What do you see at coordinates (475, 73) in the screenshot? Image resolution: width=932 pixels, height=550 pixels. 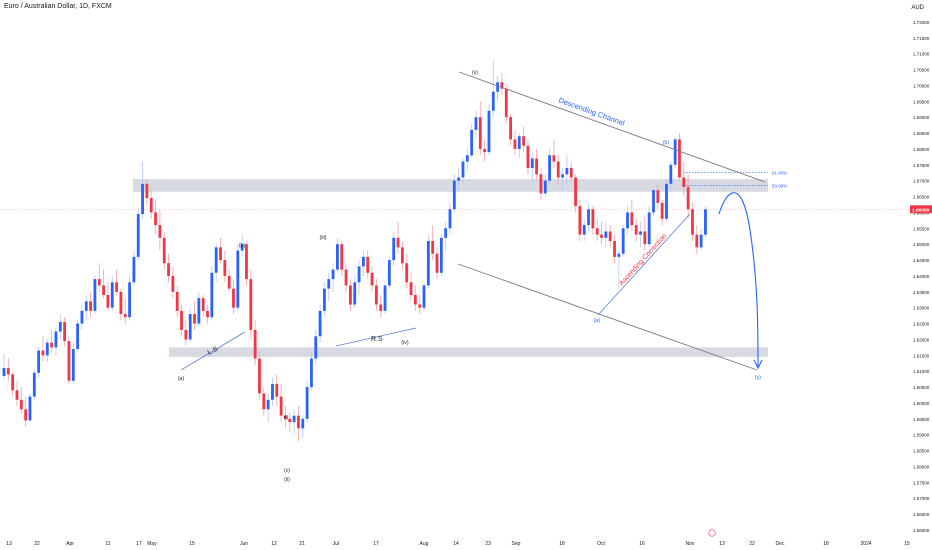 I see `wave-label: (v)` at bounding box center [475, 73].